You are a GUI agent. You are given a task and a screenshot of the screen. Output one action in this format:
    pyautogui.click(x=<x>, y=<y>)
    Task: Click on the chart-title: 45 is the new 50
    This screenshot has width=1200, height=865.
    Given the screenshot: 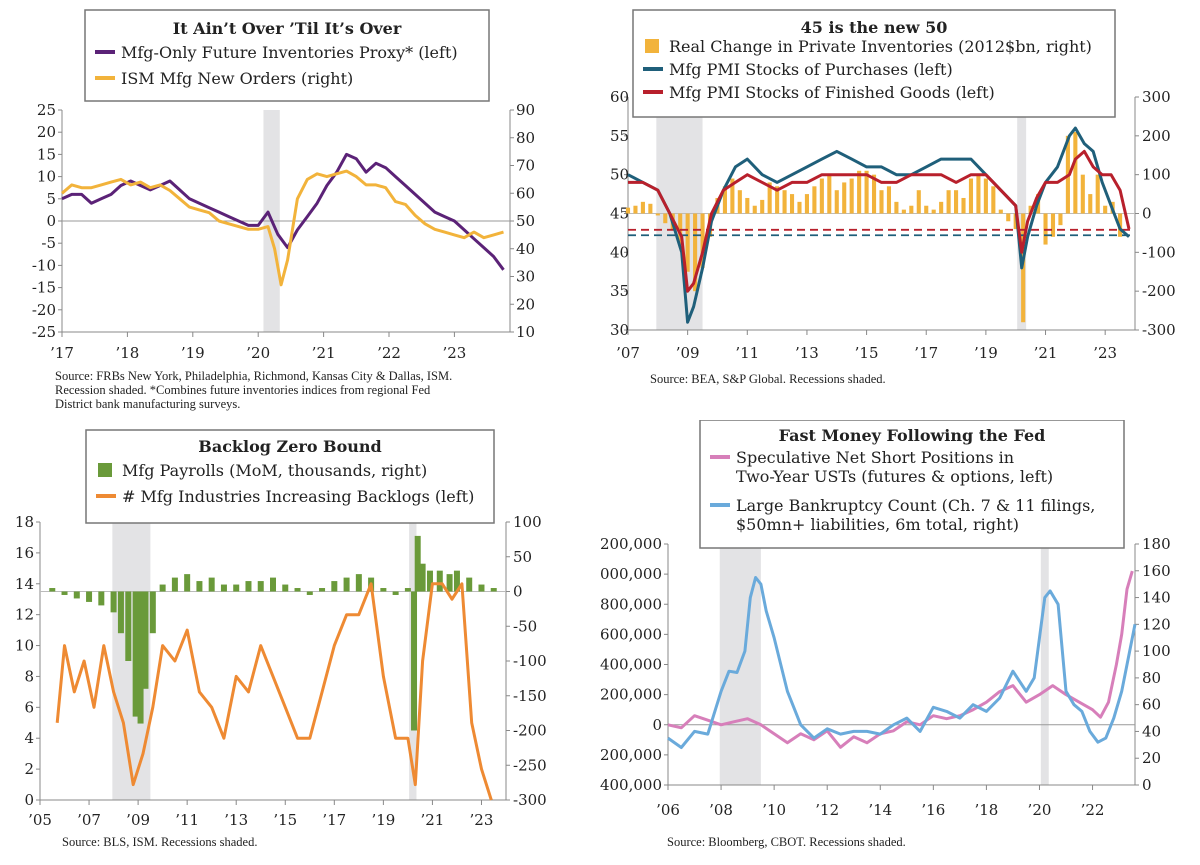 What is the action you would take?
    pyautogui.click(x=874, y=27)
    